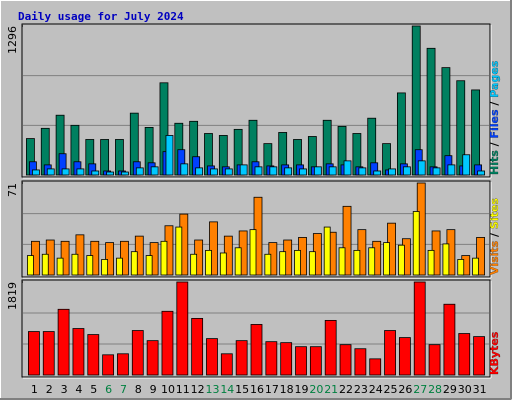  Describe the element at coordinates (494, 124) in the screenshot. I see `legend-entry: Files` at that location.